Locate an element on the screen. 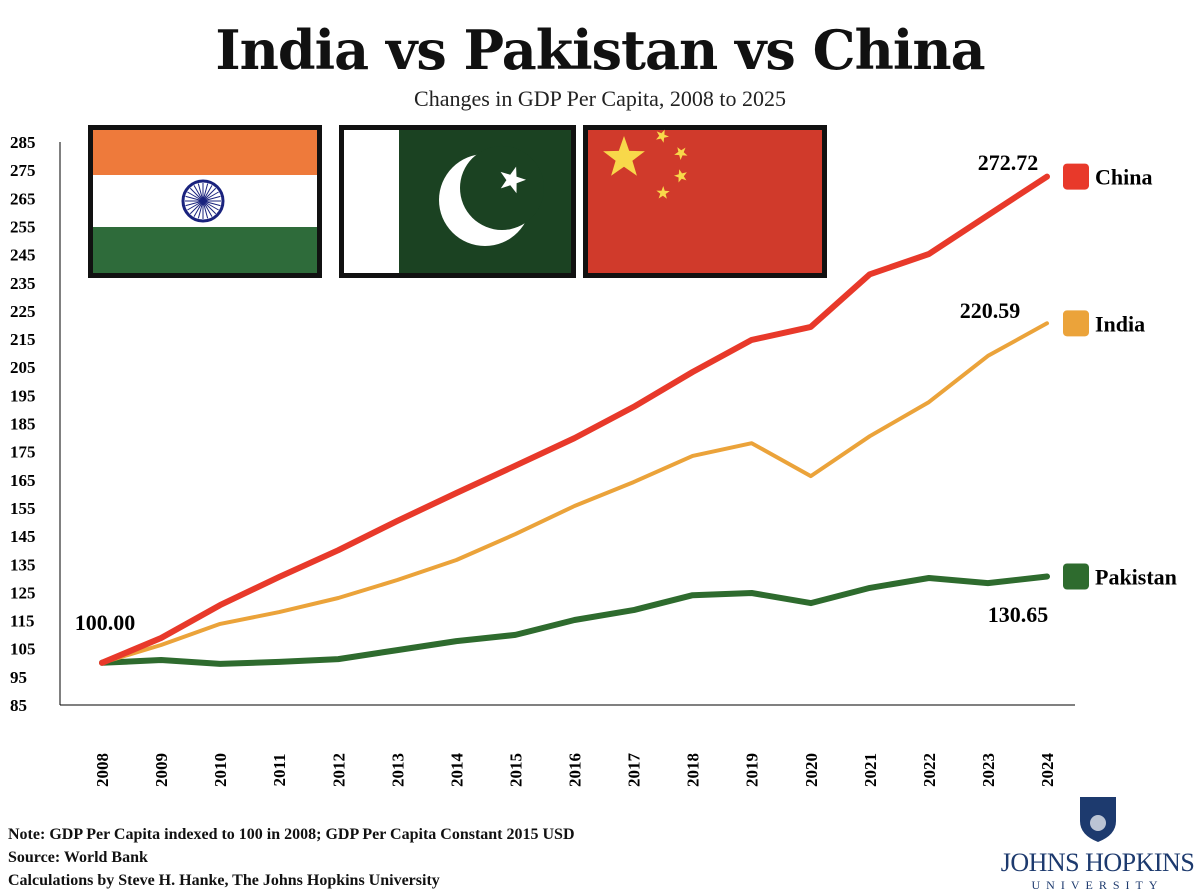 Image resolution: width=1200 pixels, height=893 pixels. y-tick-label: 225 is located at coordinates (23, 311).